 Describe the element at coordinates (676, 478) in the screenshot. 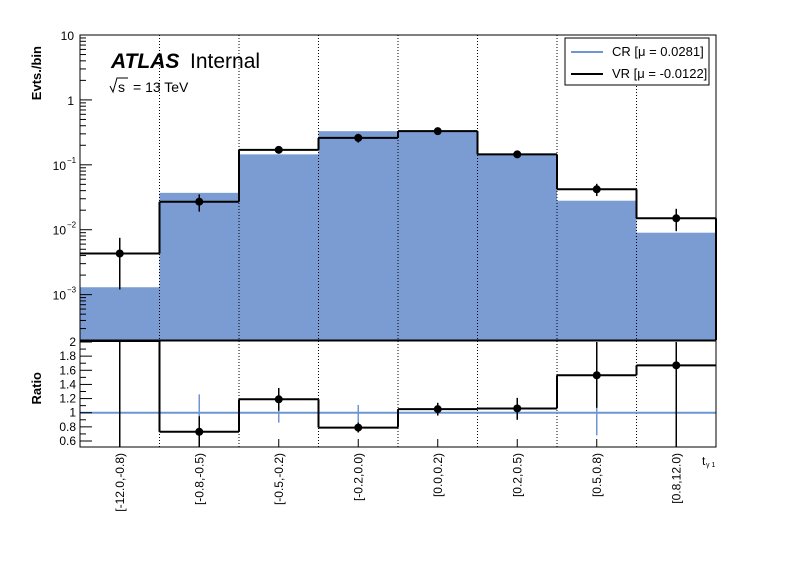

I see `x-tick-label: [0.8,12.0)` at that location.